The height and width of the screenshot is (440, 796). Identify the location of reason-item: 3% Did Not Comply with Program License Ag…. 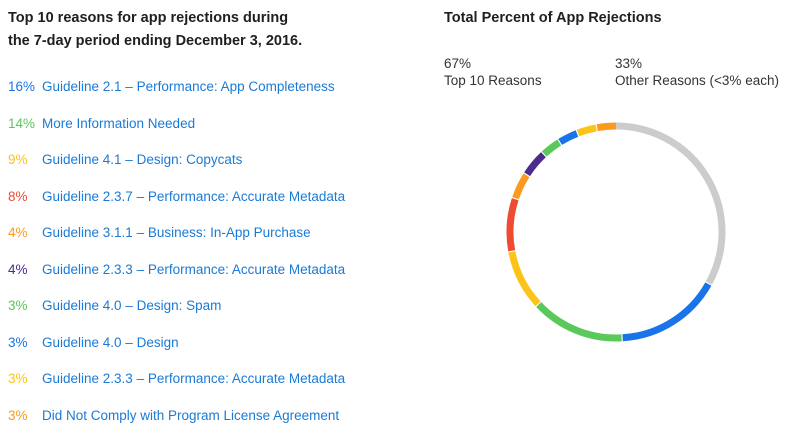
(173, 416).